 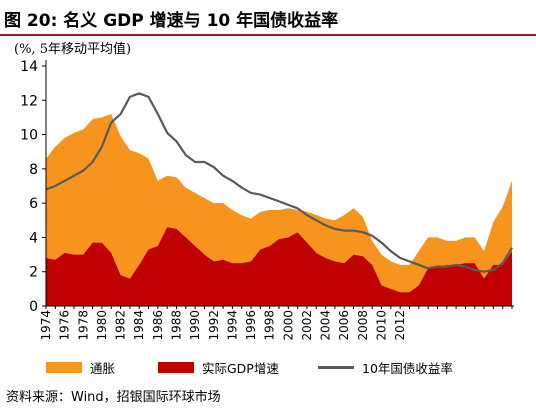 What do you see at coordinates (232, 325) in the screenshot?
I see `x-tick-label: 1994` at bounding box center [232, 325].